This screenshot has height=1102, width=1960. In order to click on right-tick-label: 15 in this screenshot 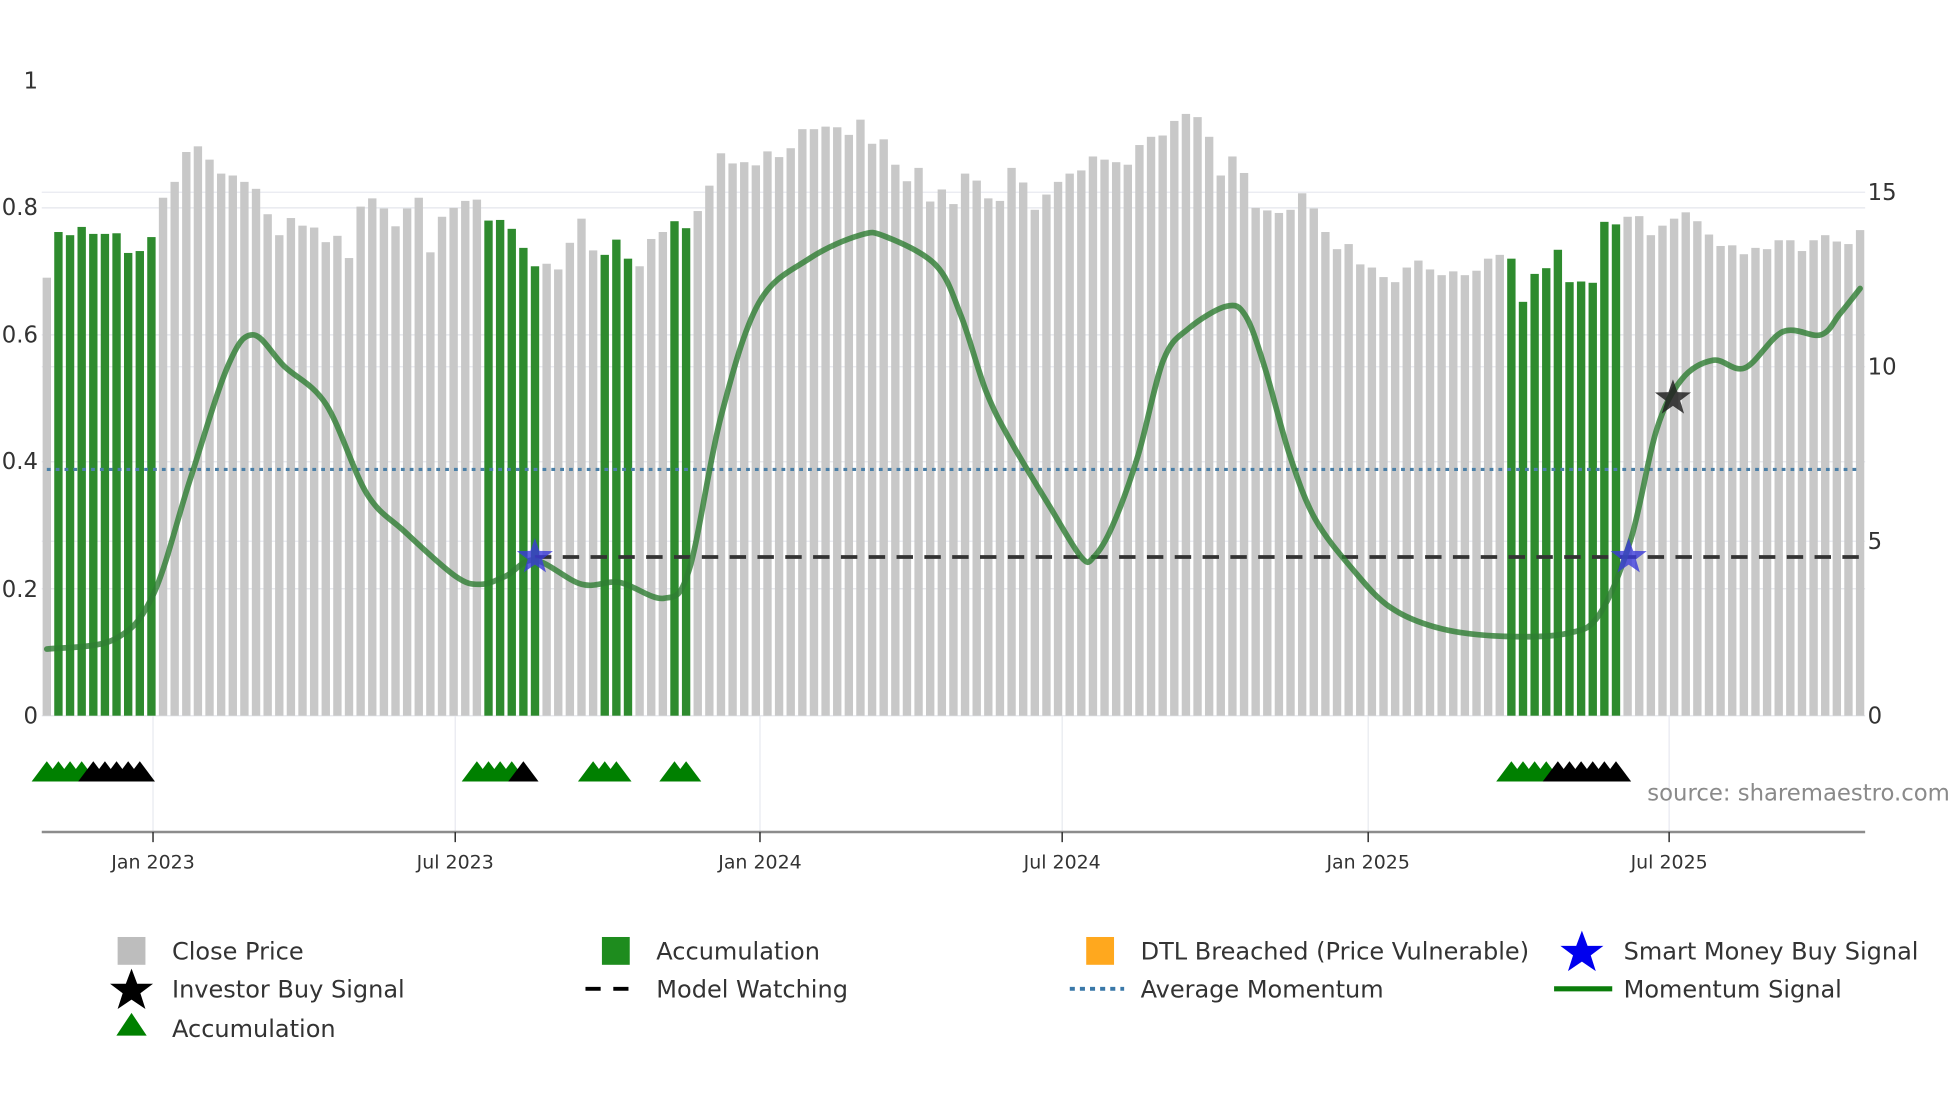, I will do `click(1882, 193)`.